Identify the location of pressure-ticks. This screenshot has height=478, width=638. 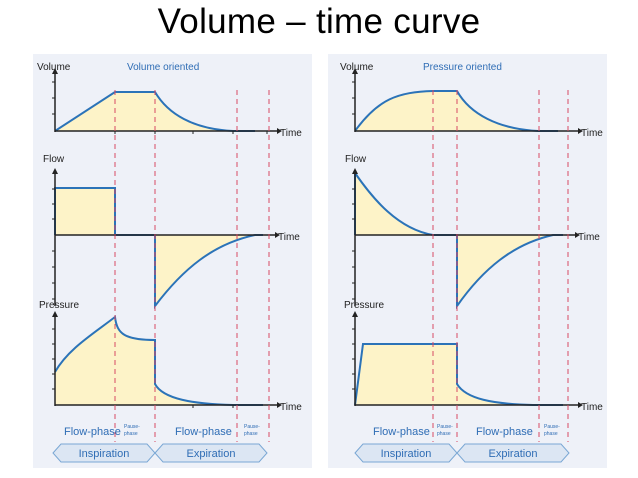
(353, 359).